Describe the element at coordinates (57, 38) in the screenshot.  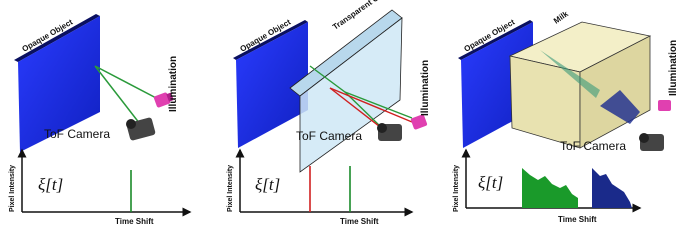
I see `object-edge` at that location.